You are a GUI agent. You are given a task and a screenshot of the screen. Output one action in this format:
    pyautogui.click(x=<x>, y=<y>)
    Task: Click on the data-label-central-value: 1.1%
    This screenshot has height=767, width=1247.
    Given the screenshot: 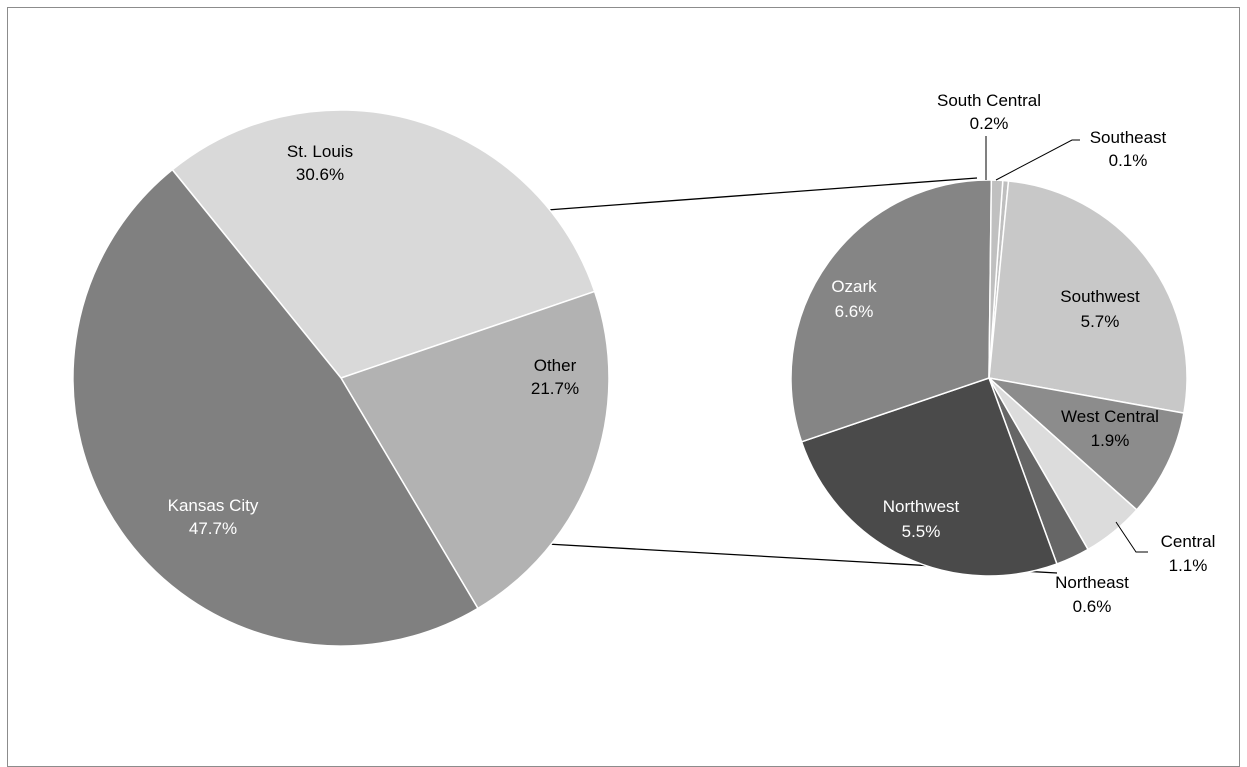 What is the action you would take?
    pyautogui.click(x=1188, y=565)
    